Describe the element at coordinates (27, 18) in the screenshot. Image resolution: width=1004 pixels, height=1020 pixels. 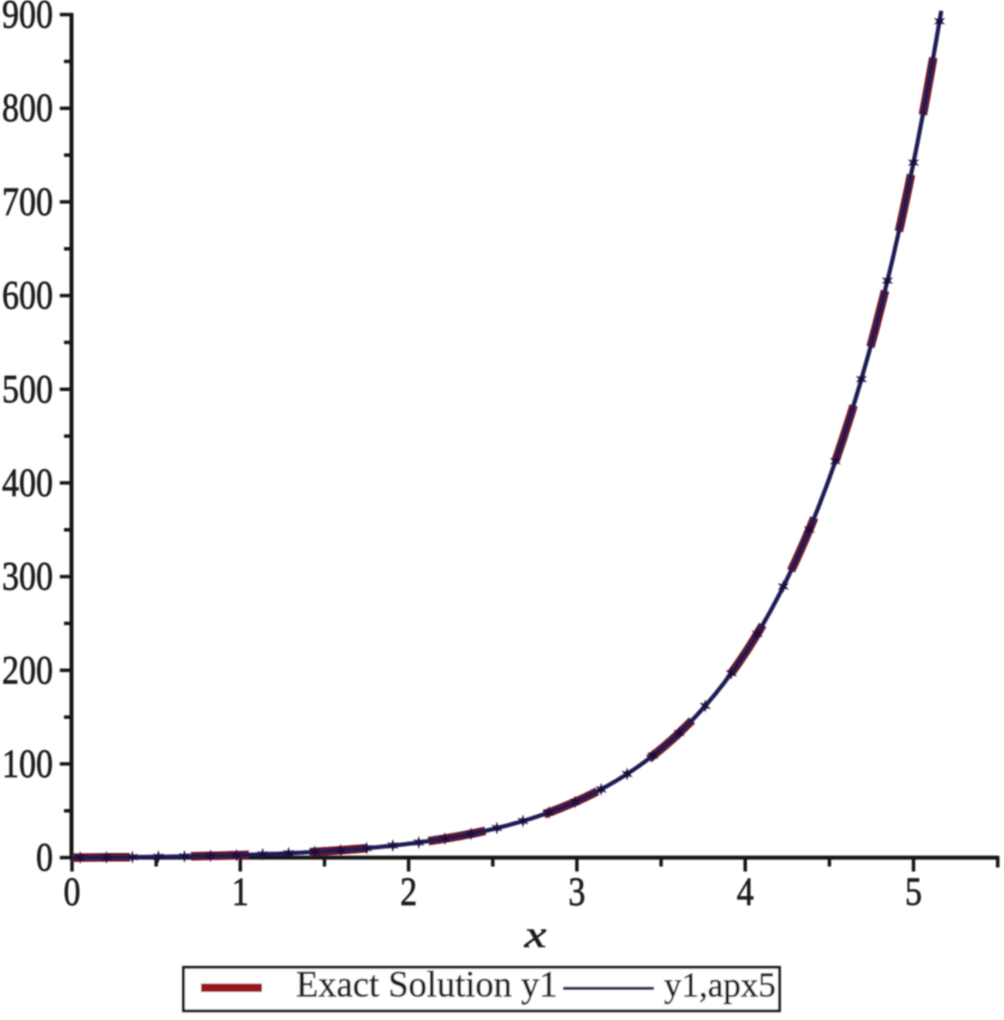
I see `svg-text: 900` at that location.